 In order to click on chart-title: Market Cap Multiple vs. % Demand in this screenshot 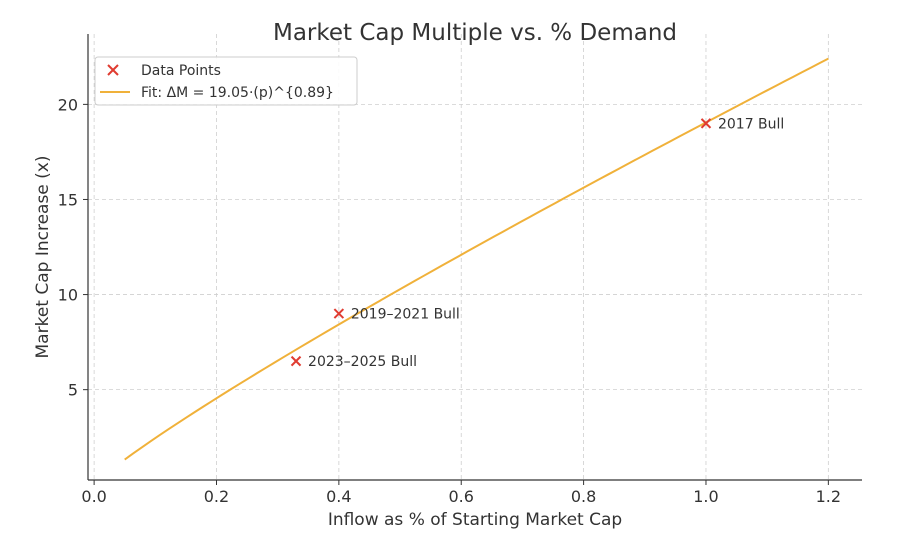, I will do `click(475, 33)`.